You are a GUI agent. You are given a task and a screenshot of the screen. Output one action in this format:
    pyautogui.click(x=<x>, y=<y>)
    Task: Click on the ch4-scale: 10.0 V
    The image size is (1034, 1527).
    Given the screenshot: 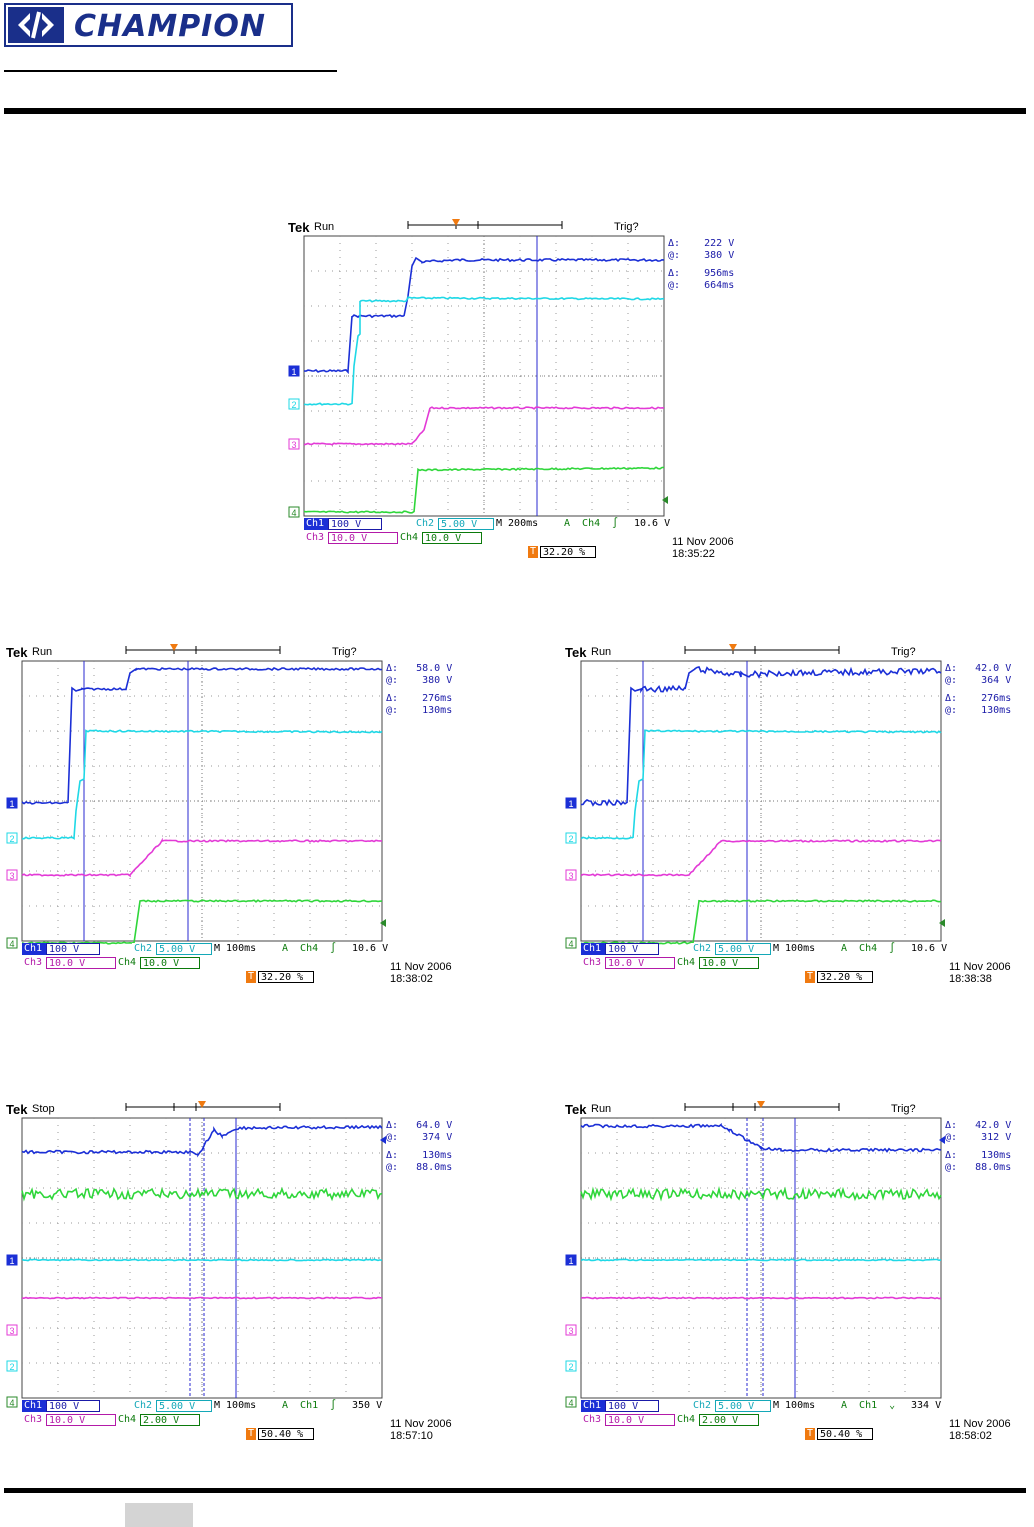 What is the action you would take?
    pyautogui.click(x=729, y=963)
    